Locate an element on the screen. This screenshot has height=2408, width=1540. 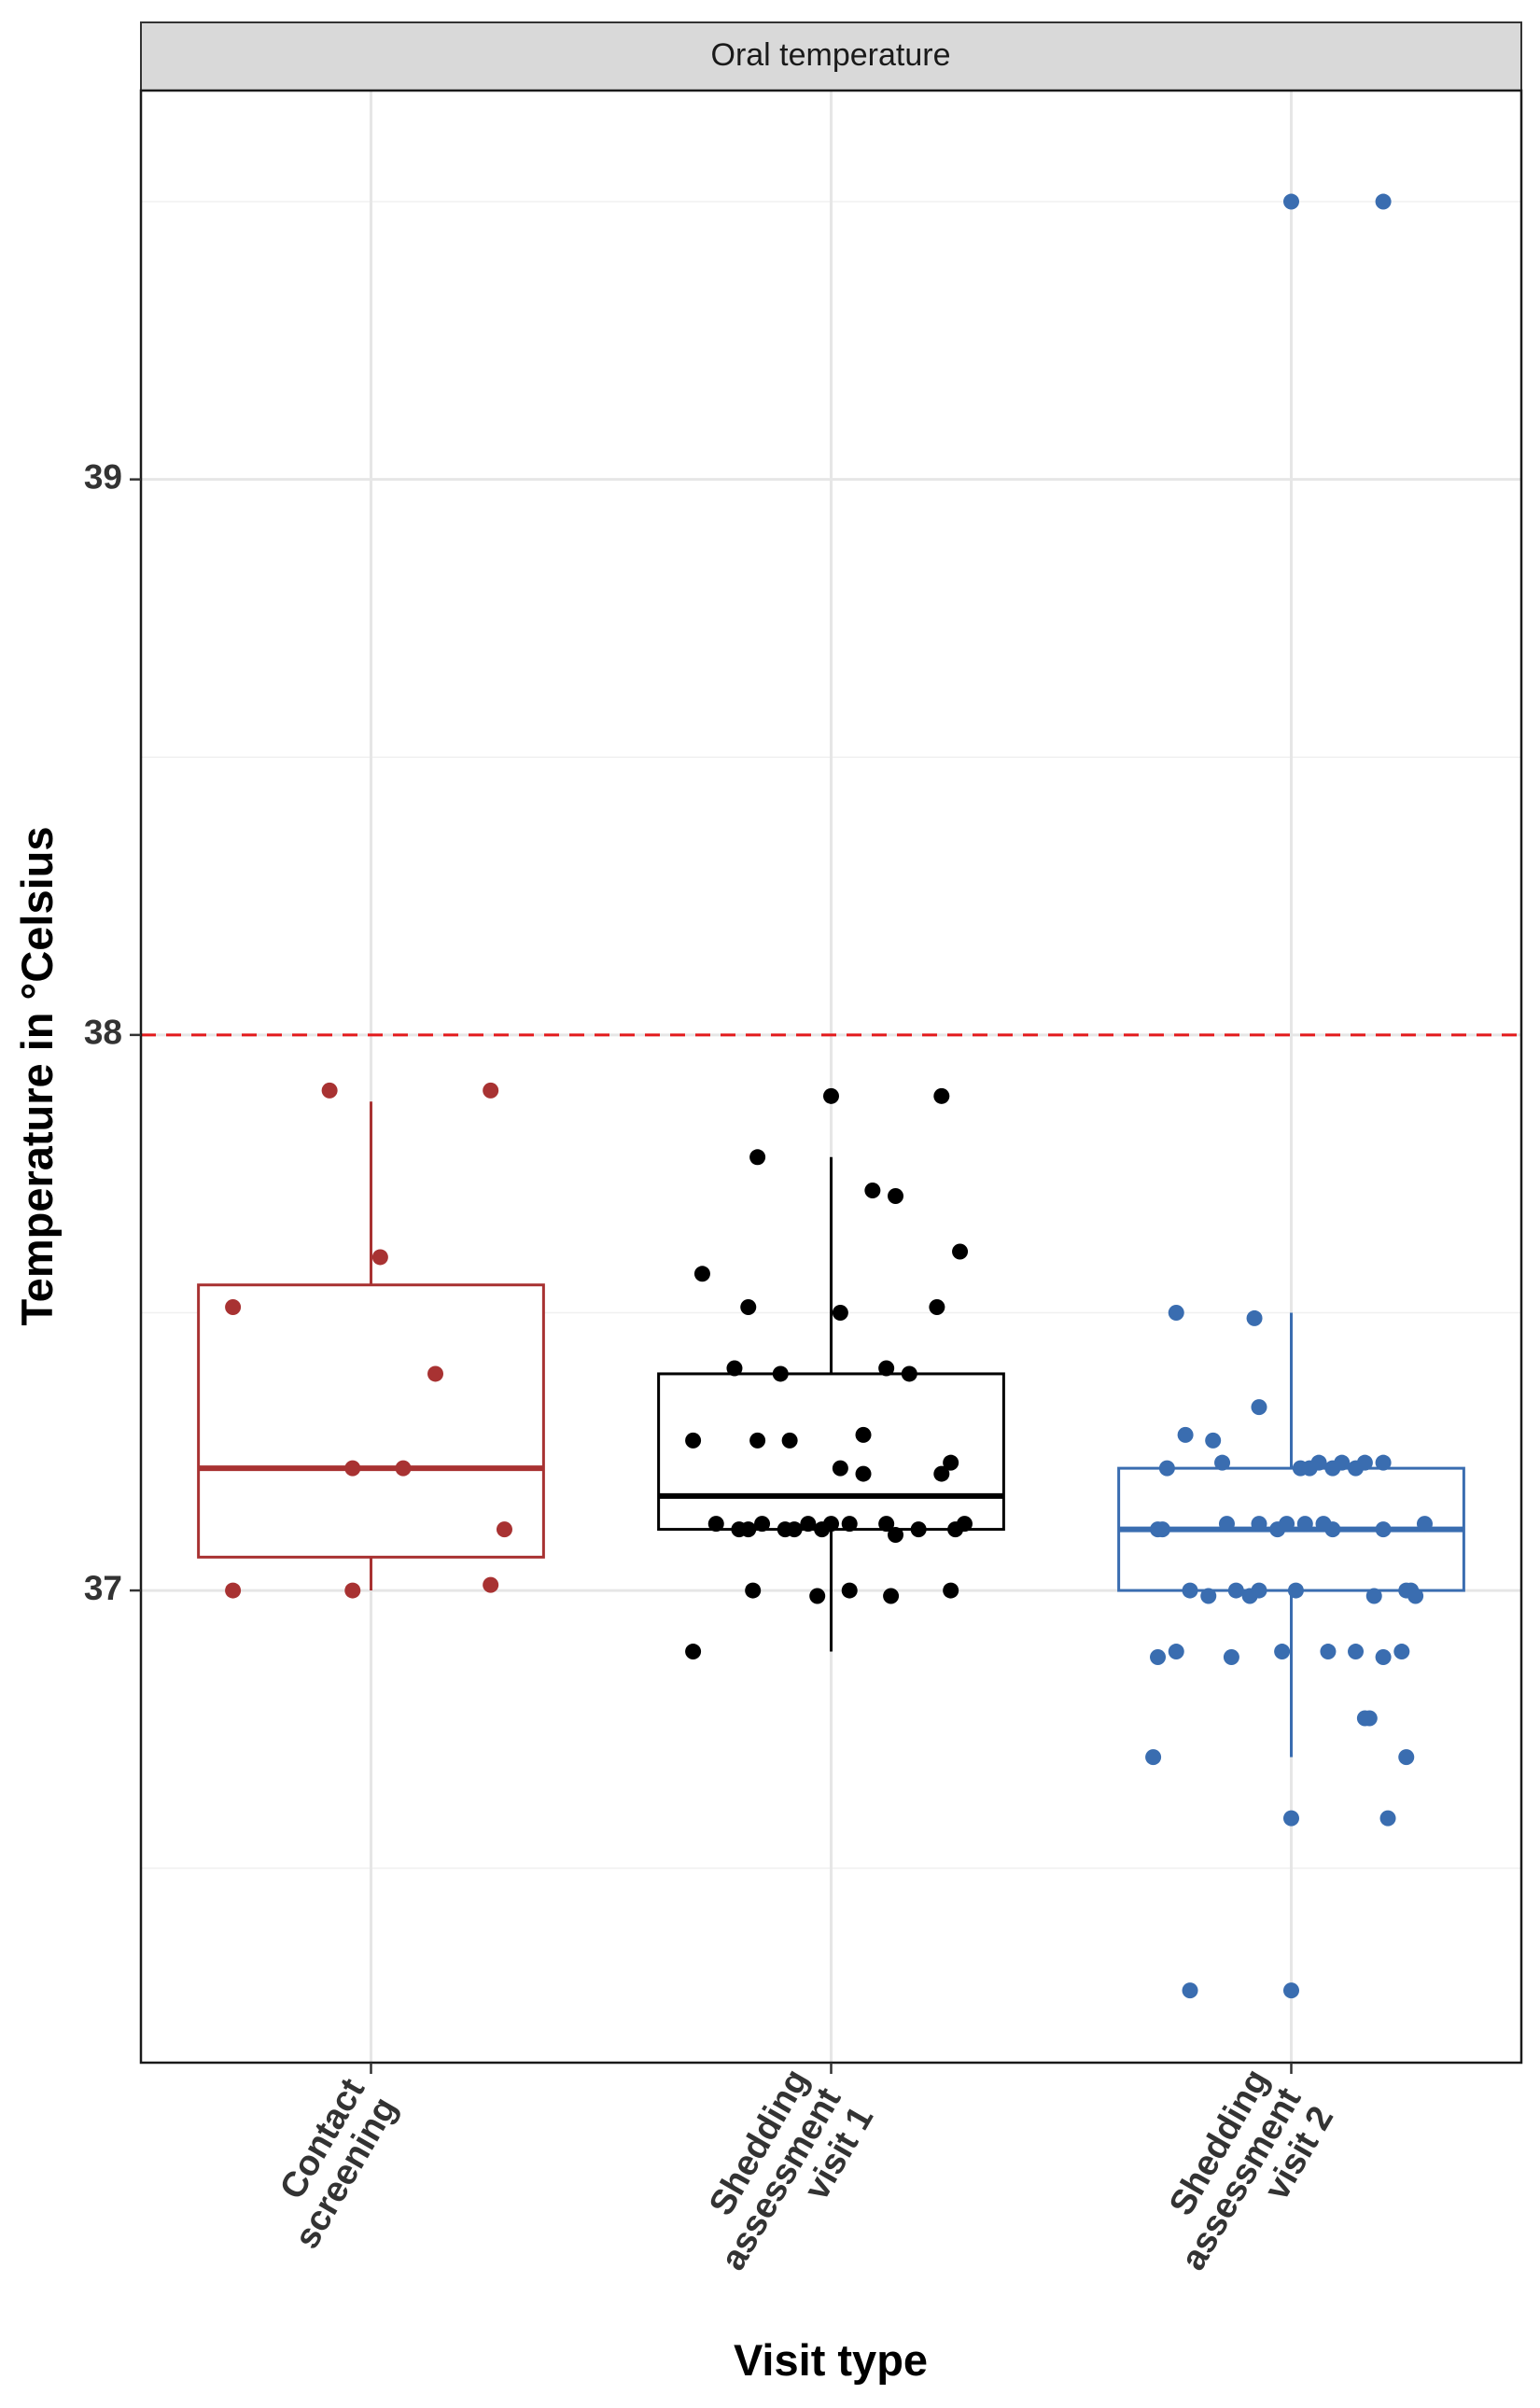
facet-strip-label: Oral temperature is located at coordinates (831, 55).